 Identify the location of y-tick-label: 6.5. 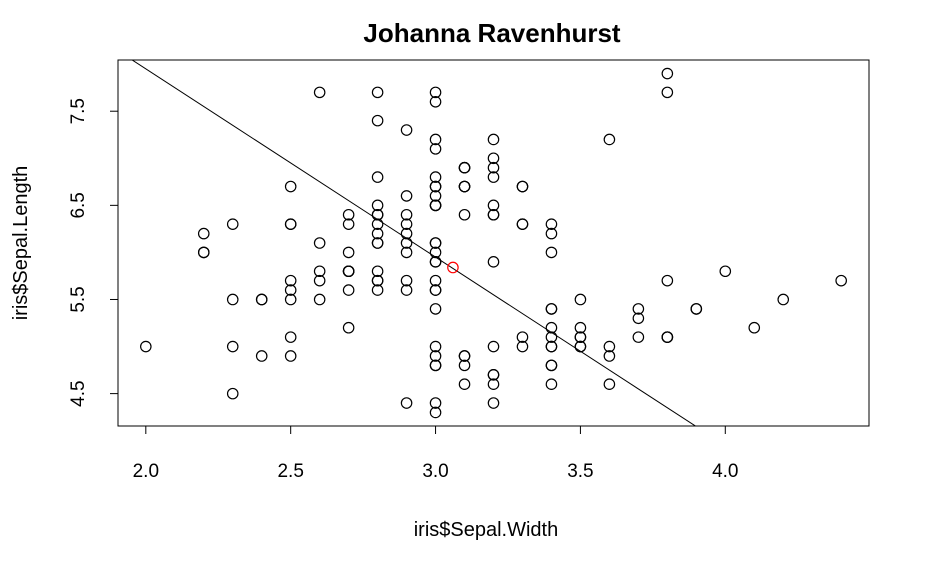
(78, 205).